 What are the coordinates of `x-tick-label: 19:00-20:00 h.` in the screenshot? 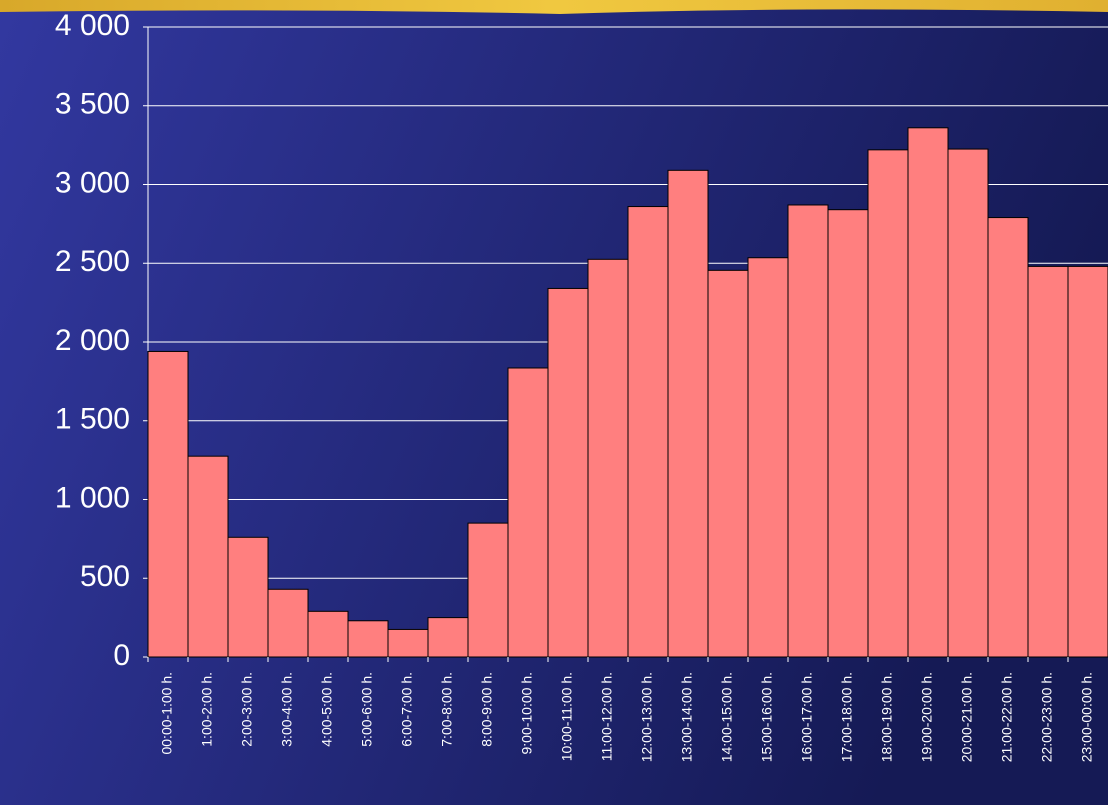 It's located at (927, 717).